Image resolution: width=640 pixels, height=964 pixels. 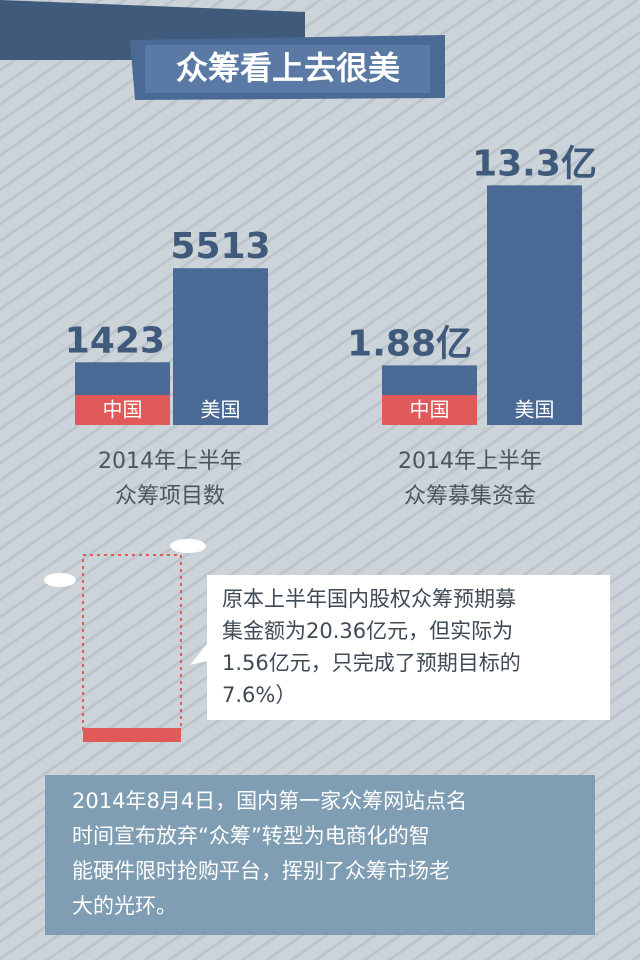 What do you see at coordinates (251, 836) in the screenshot?
I see `footer-text: 时间宣布放弃“众筹”转型为电商化的智` at bounding box center [251, 836].